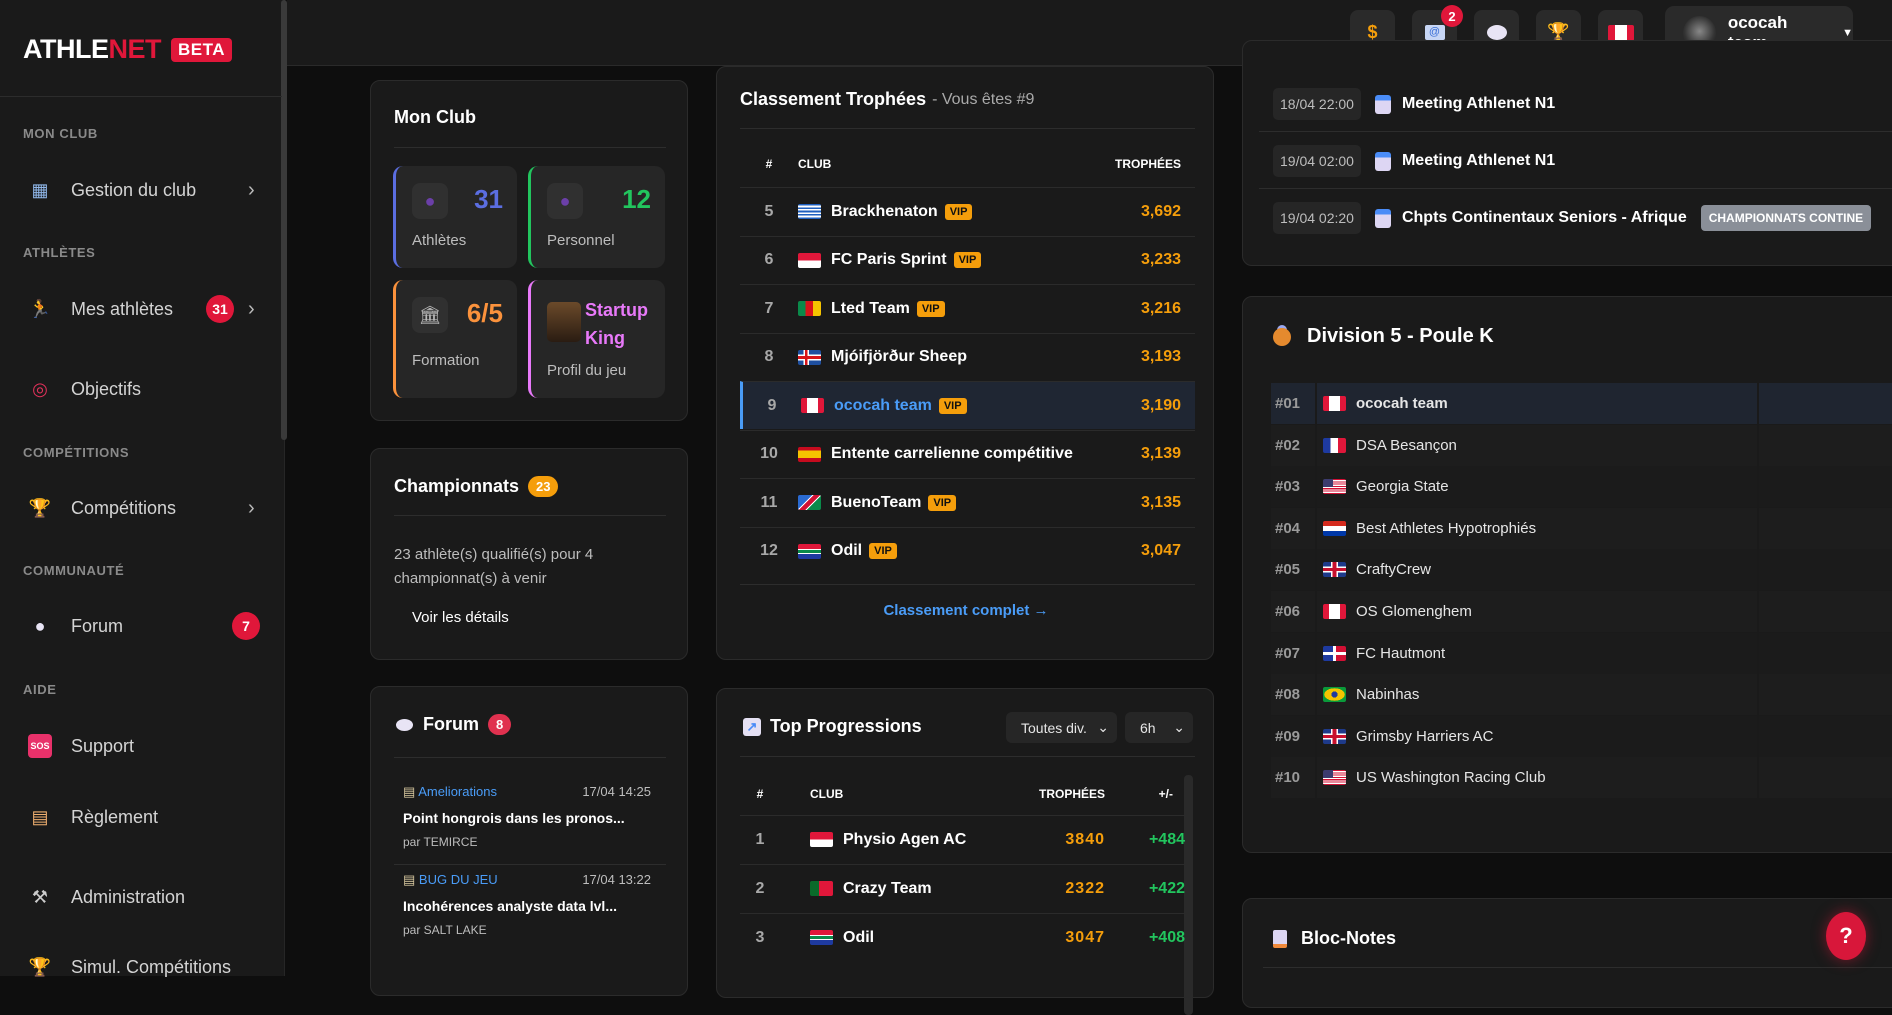 This screenshot has height=1015, width=1892. Describe the element at coordinates (616, 324) in the screenshot. I see `profile-name: Startup King` at that location.